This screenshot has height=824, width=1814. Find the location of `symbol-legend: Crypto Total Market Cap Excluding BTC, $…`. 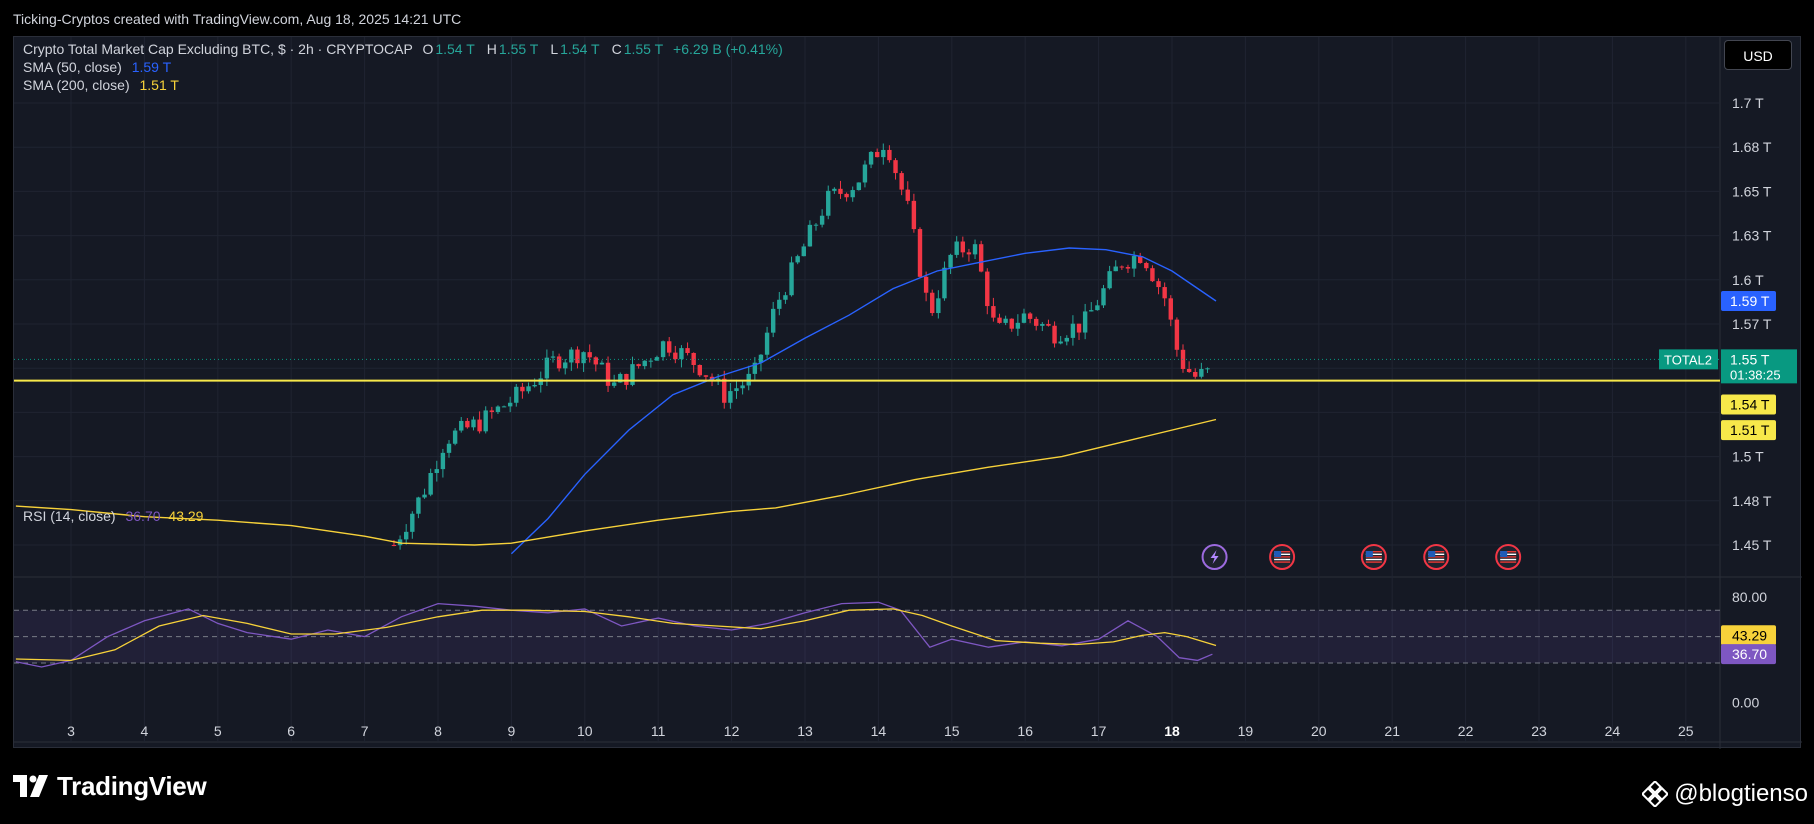

symbol-legend: Crypto Total Market Cap Excluding BTC, $… is located at coordinates (403, 49).